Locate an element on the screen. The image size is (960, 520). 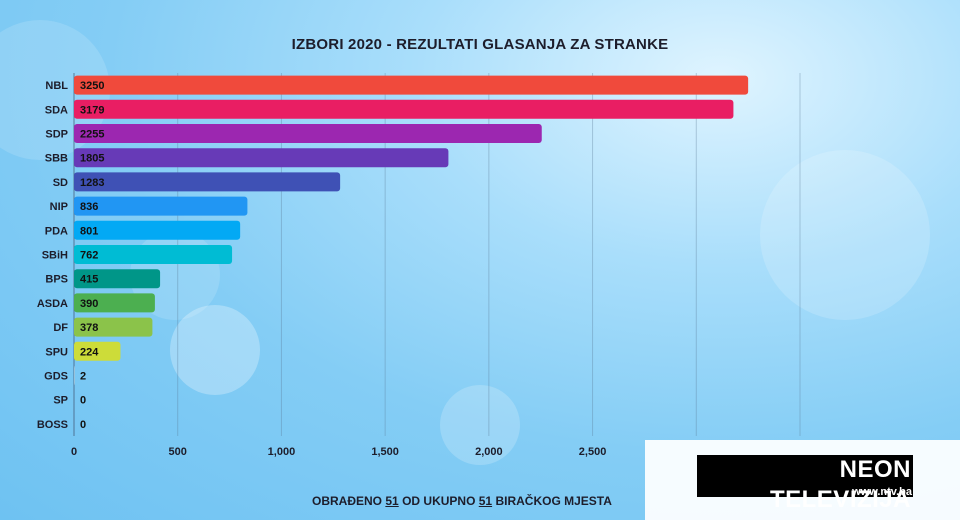
bar-df is located at coordinates (113, 327).